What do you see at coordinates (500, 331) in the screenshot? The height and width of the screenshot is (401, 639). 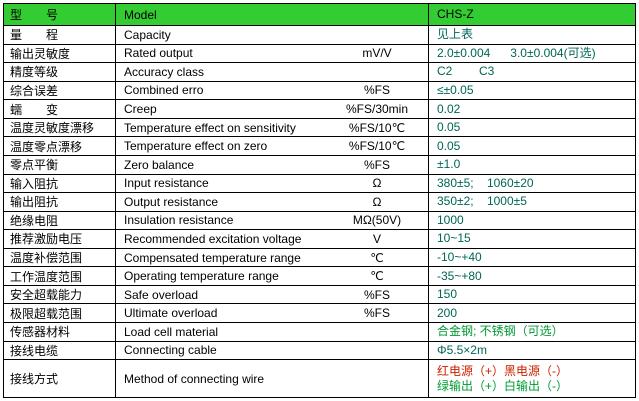 I see `spec-value: 合金钢; 不锈钢（可选）` at bounding box center [500, 331].